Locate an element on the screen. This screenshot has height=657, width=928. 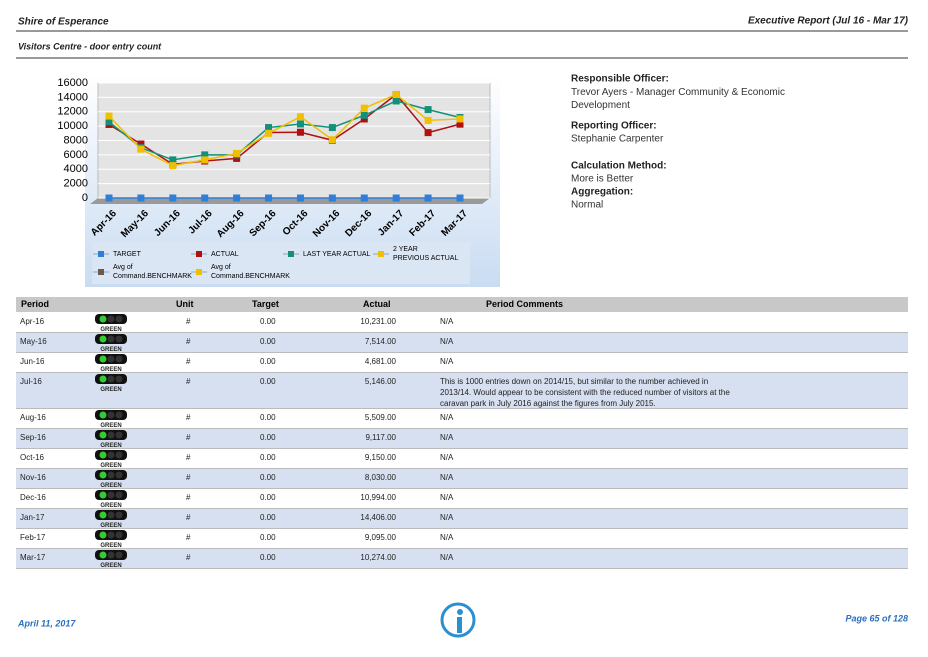
y-tick-label: 4000 is located at coordinates (76, 169).